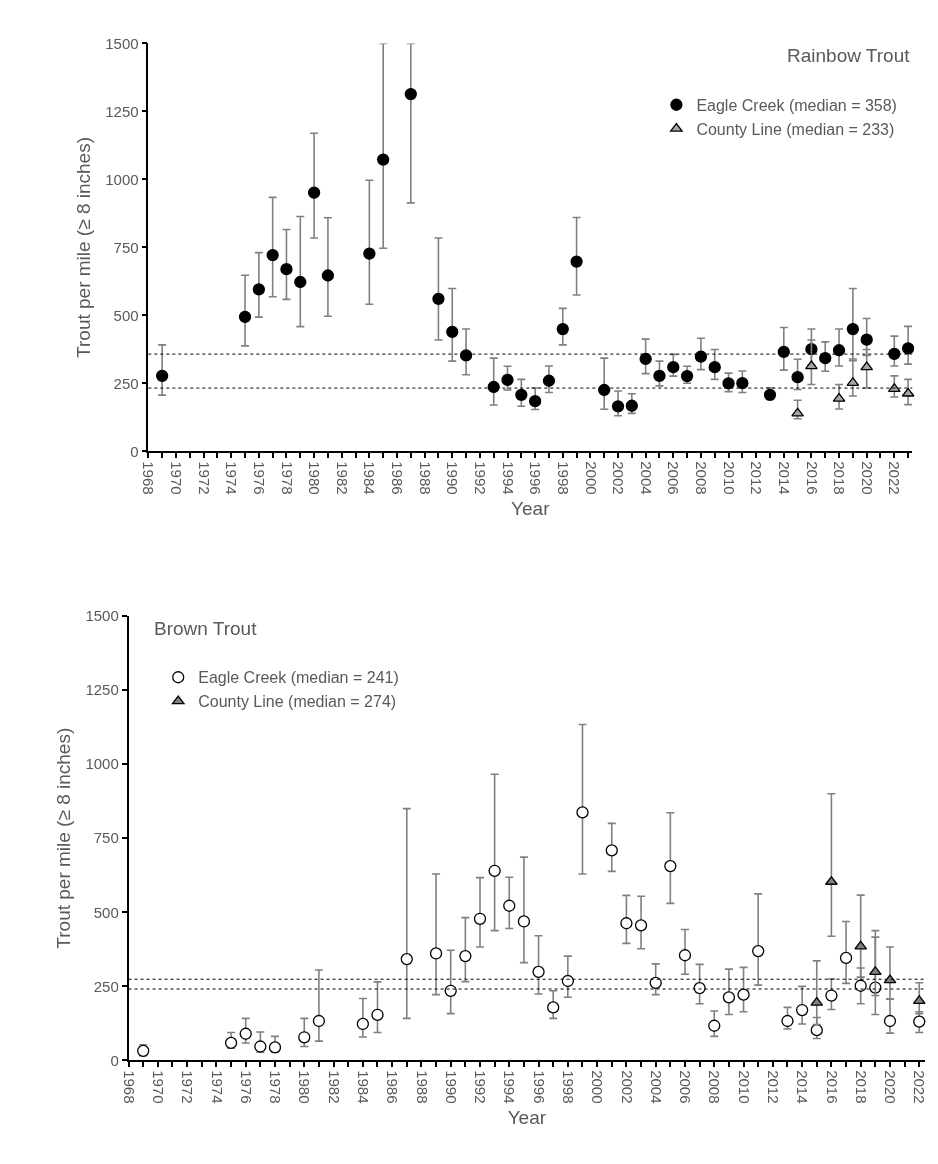 This screenshot has height=1164, width=938. What do you see at coordinates (177, 478) in the screenshot?
I see `x-tick-label: 1970` at bounding box center [177, 478].